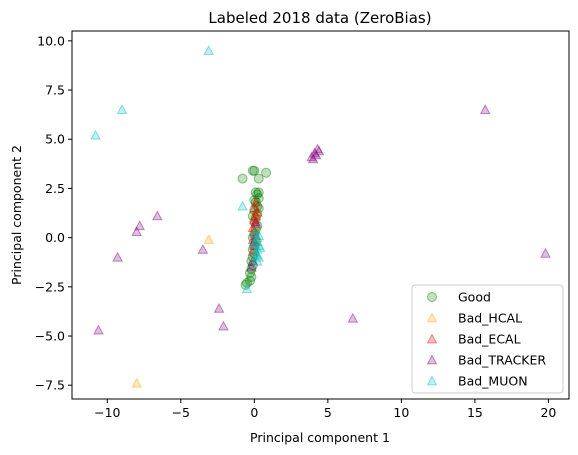 This screenshot has height=455, width=578. Describe the element at coordinates (475, 412) in the screenshot. I see `x-tick-label: 15` at that location.